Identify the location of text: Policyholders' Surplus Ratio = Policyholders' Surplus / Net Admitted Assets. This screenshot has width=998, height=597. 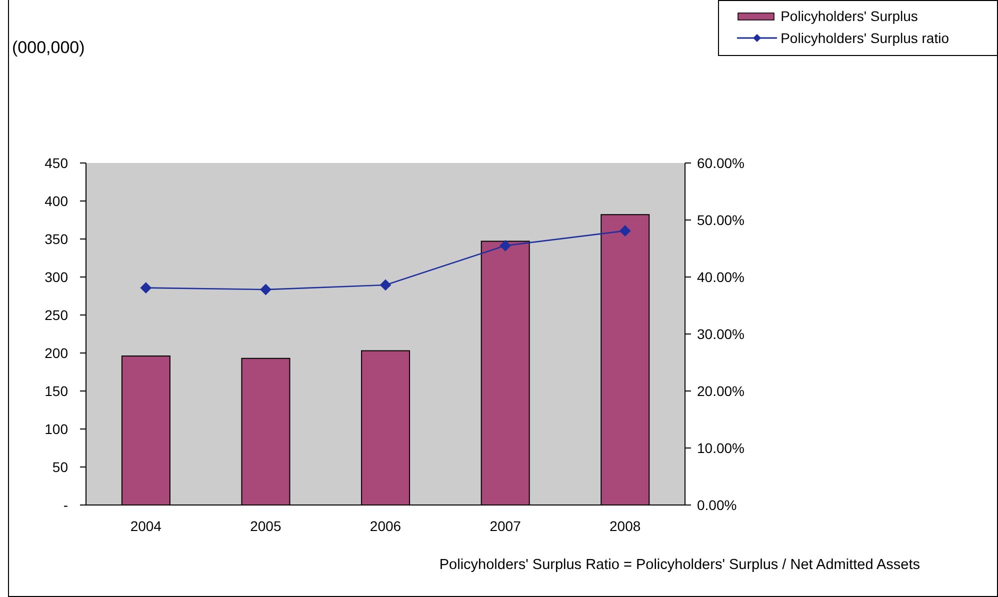
(679, 565).